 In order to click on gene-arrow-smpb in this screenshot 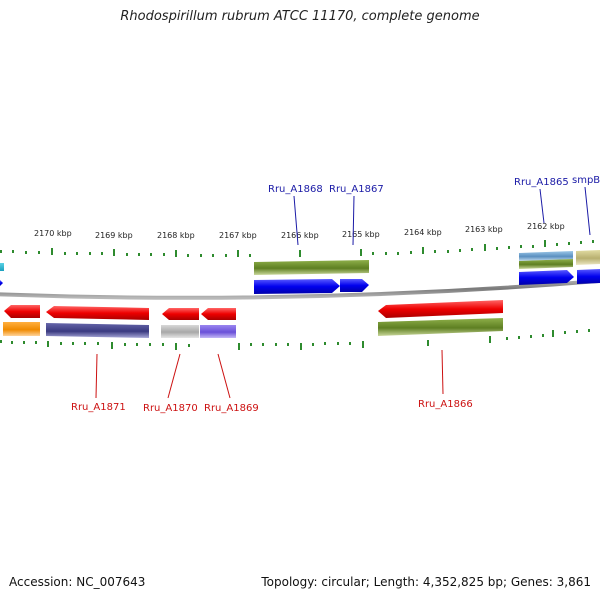, I will do `click(588, 276)`.